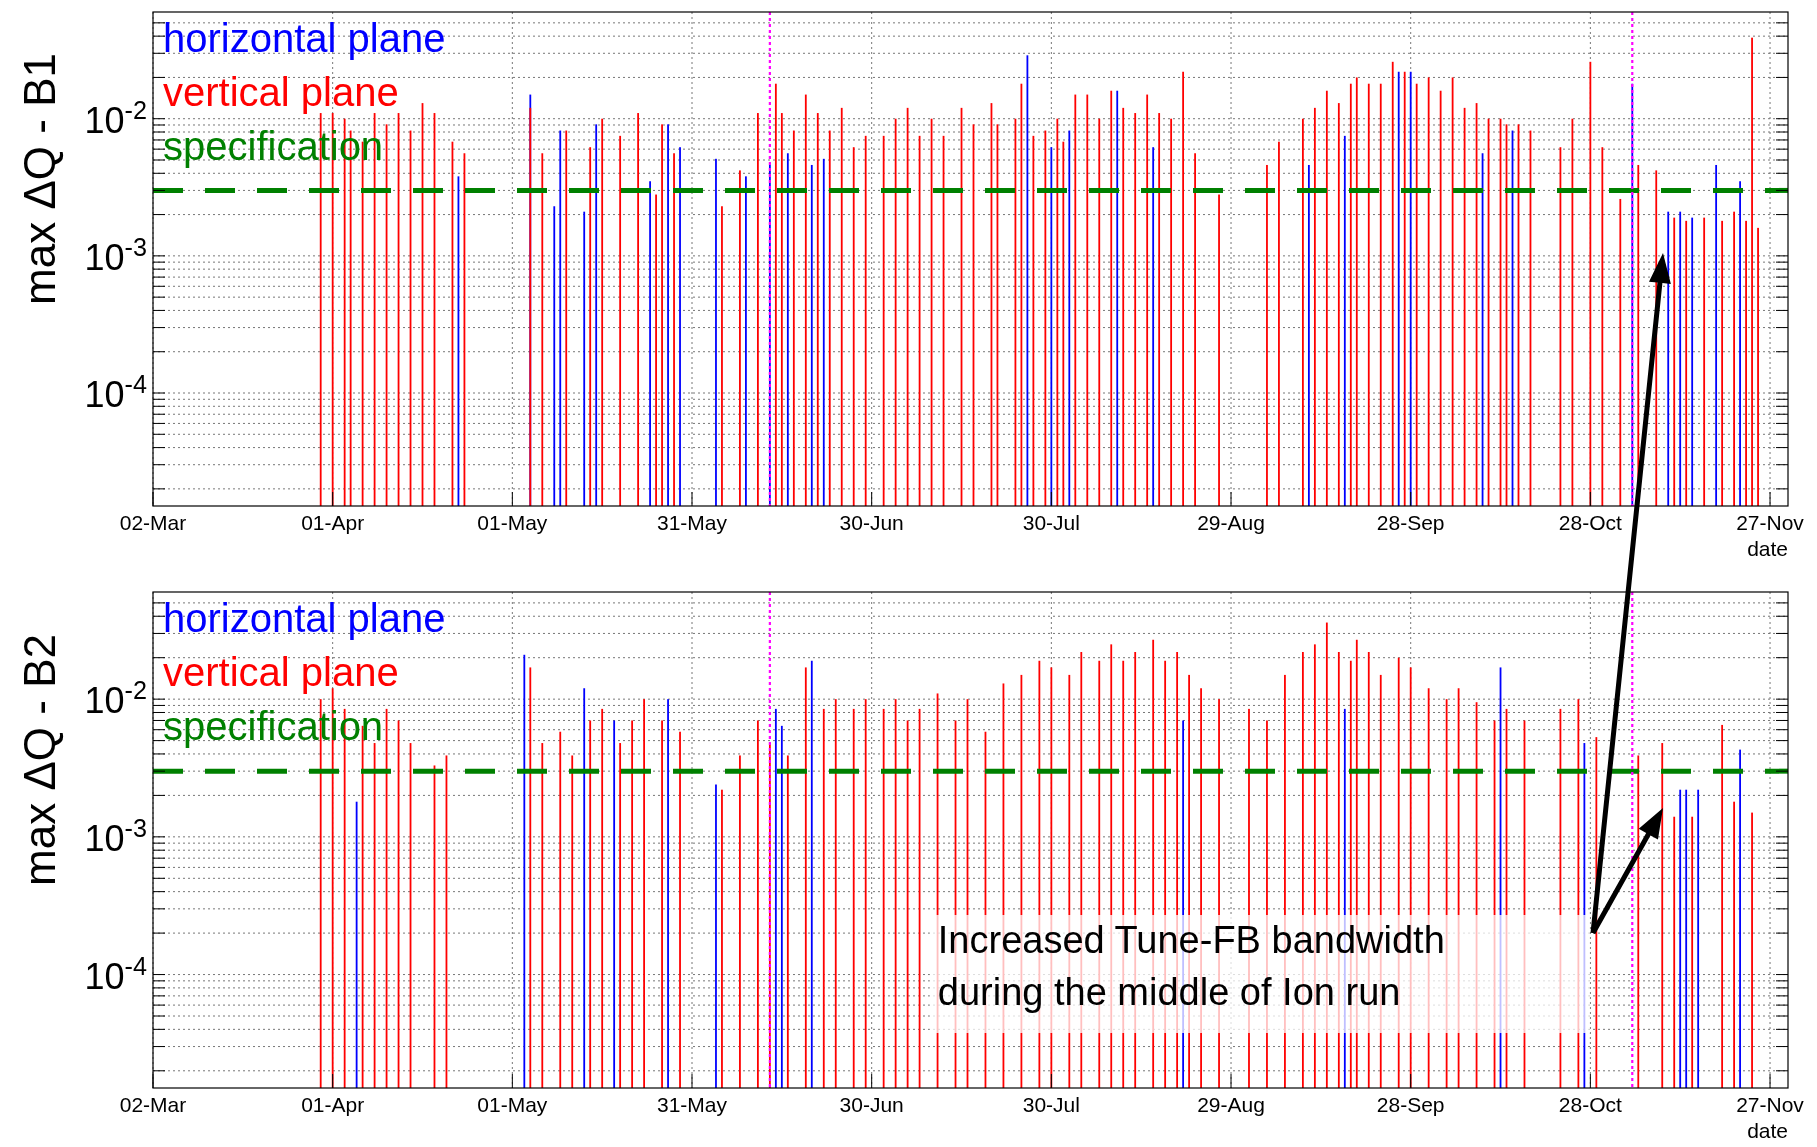  I want to click on annotation: Increased Tune-FB bandwidth during the middle of Ion run, so click(1191, 966).